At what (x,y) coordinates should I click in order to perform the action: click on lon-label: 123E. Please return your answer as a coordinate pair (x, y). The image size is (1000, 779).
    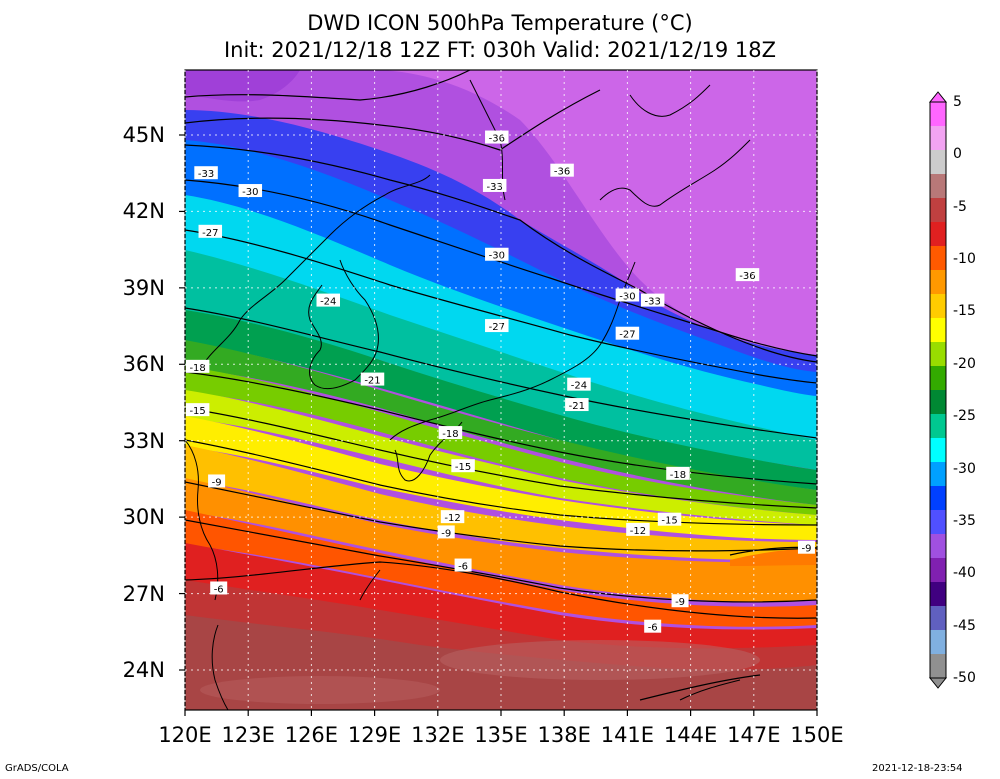
    Looking at the image, I should click on (248, 735).